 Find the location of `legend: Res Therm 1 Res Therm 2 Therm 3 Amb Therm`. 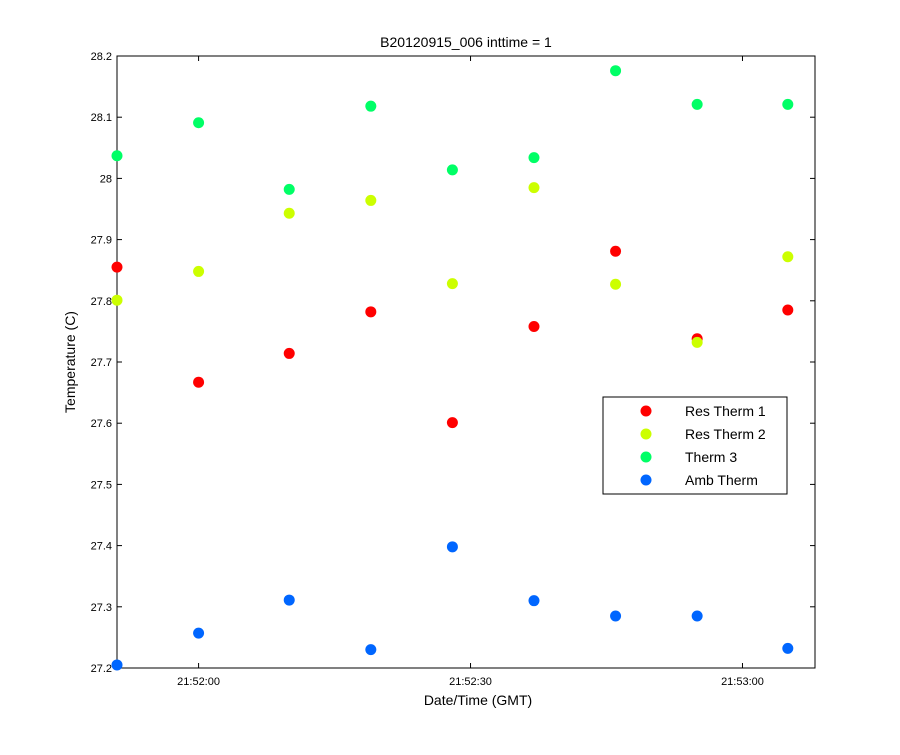

legend: Res Therm 1 Res Therm 2 Therm 3 Amb Therm is located at coordinates (695, 445).